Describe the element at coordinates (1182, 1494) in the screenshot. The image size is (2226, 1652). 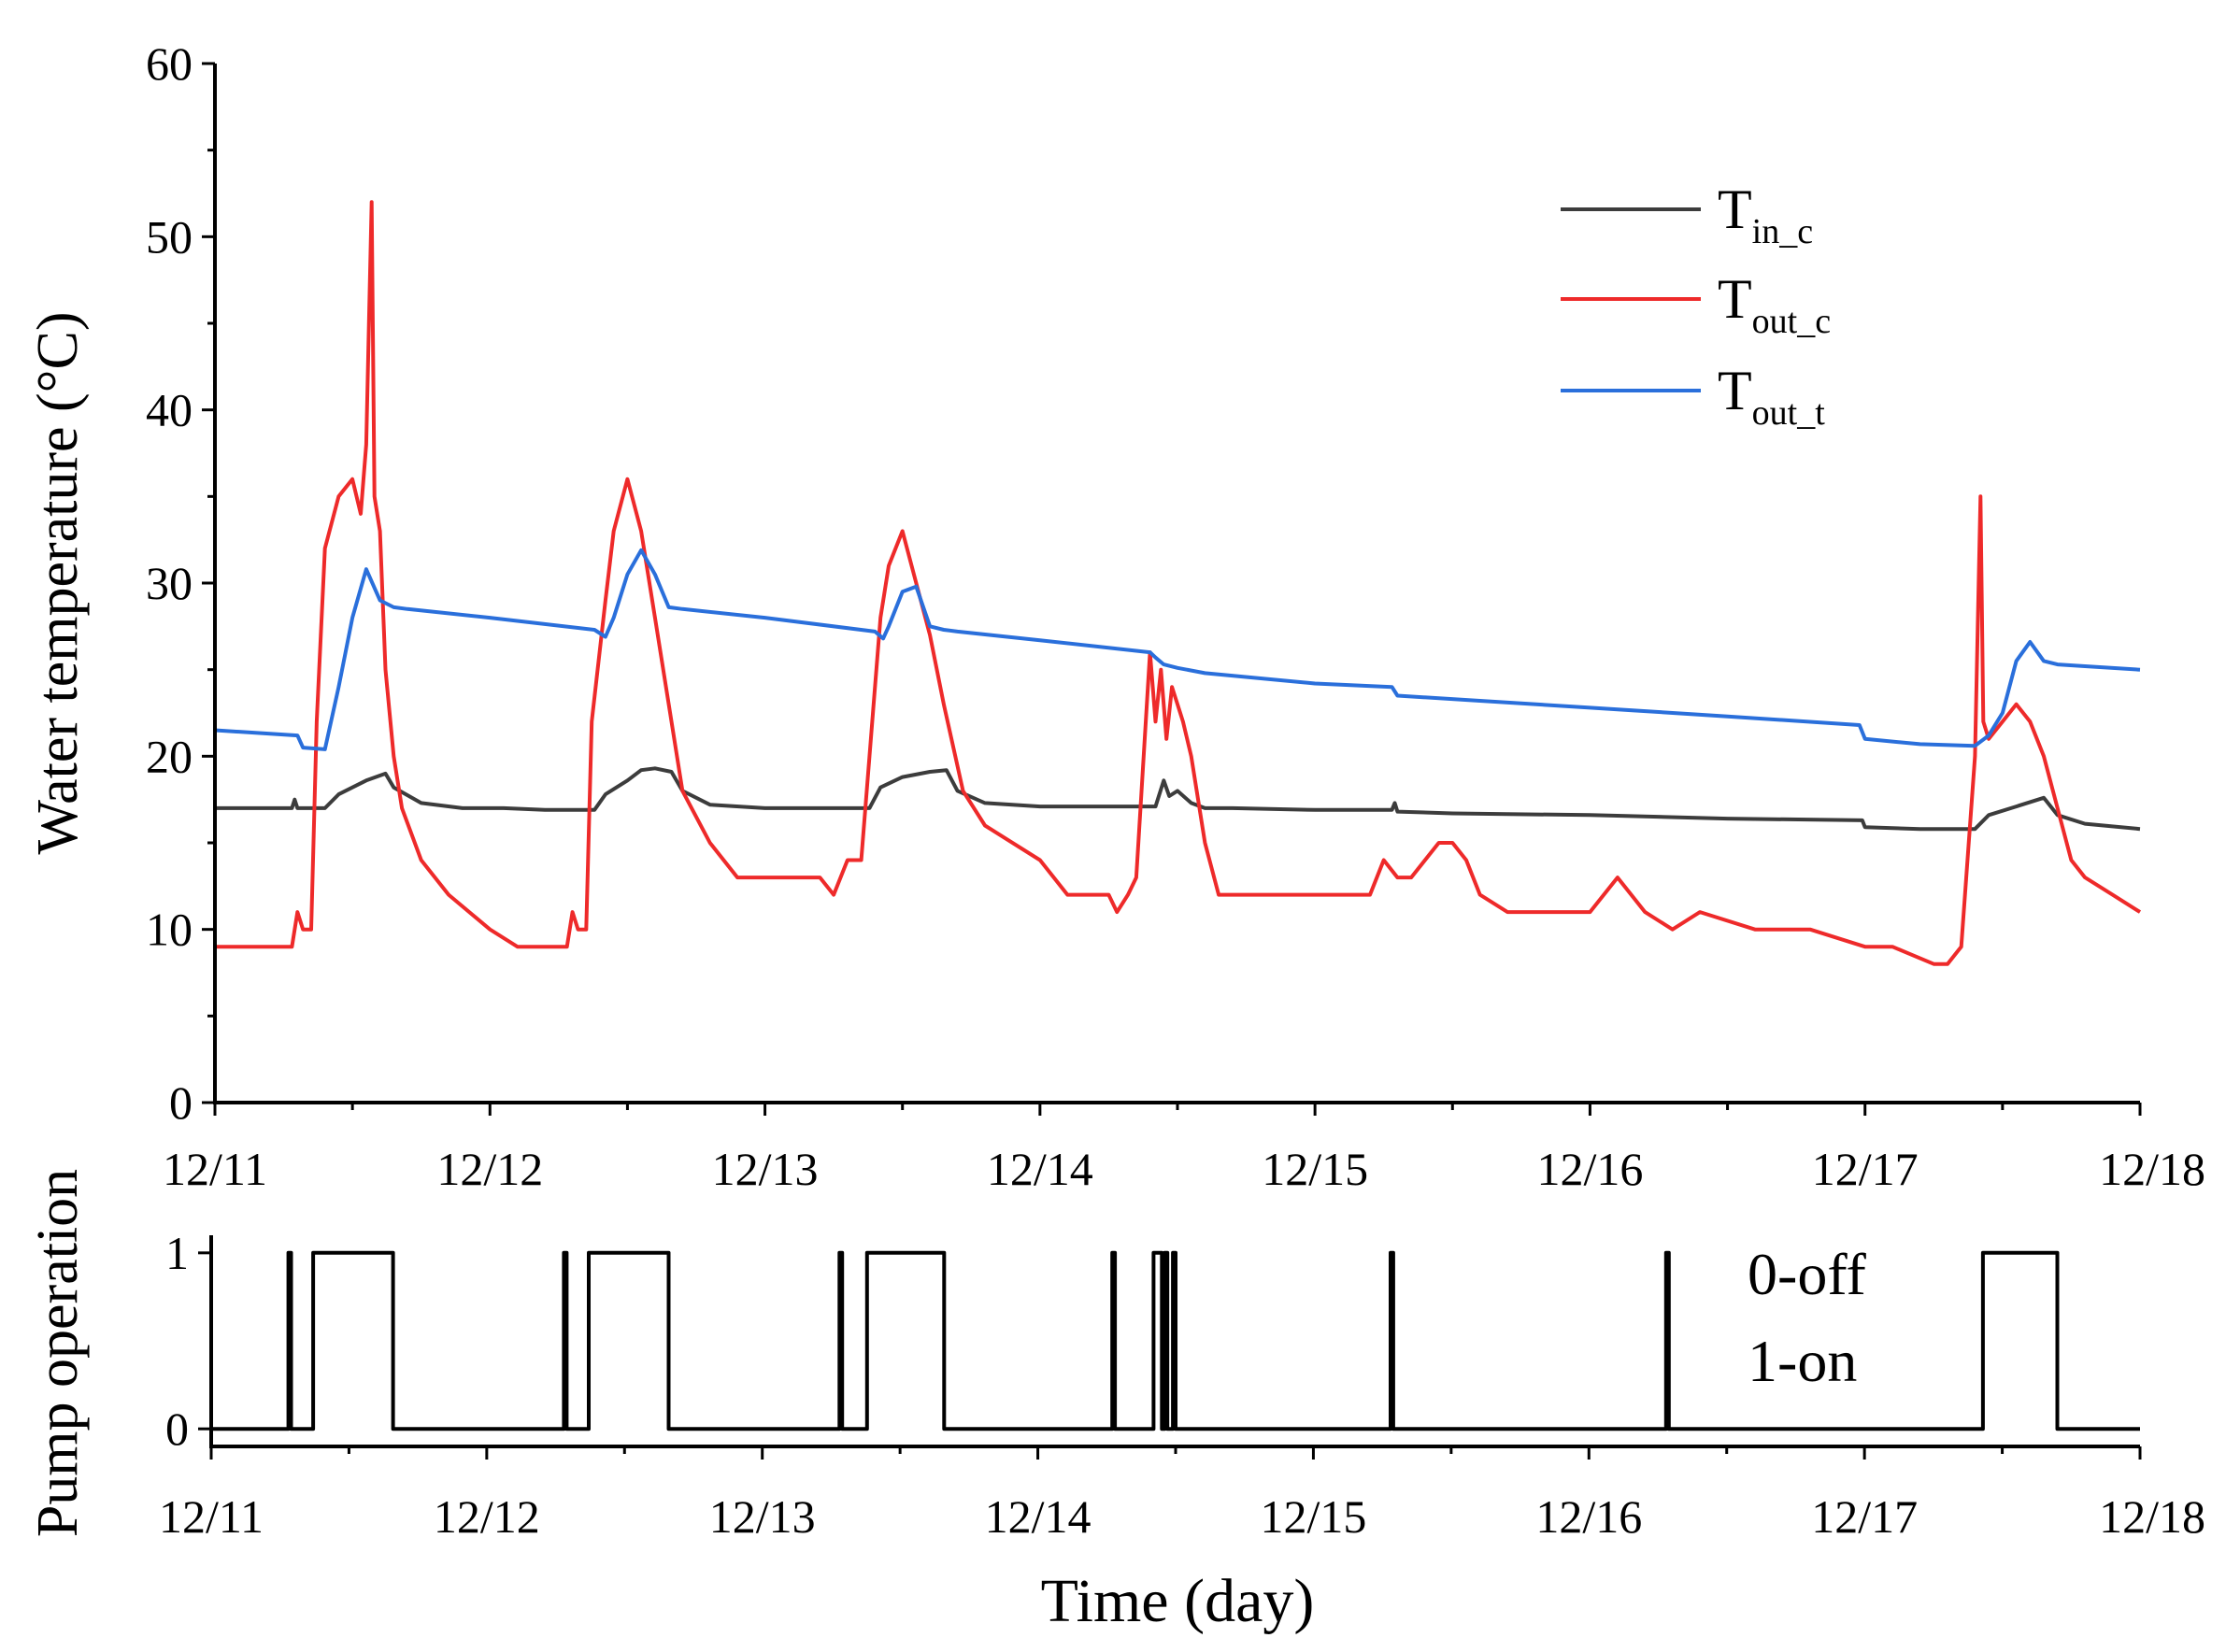
I see `pump-x-ticks: 12/11 12/12 12/13 12/14 12/15 12/16 12/17 12/18` at that location.